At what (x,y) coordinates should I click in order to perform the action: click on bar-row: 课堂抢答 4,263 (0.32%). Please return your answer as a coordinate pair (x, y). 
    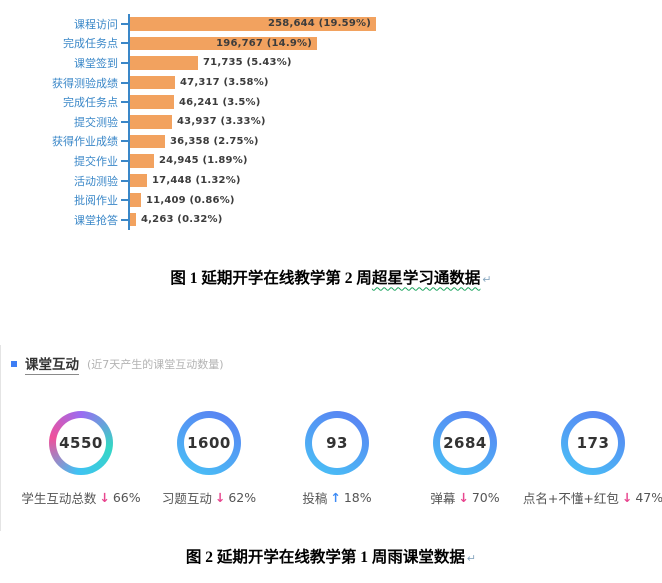
    Looking at the image, I should click on (331, 219).